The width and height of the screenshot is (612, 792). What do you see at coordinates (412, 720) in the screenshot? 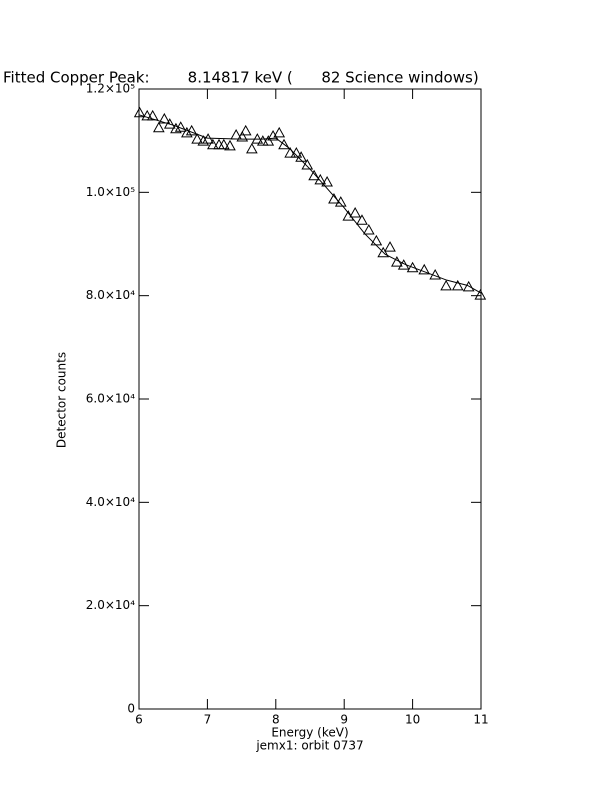
I see `x-tick-label: 10` at bounding box center [412, 720].